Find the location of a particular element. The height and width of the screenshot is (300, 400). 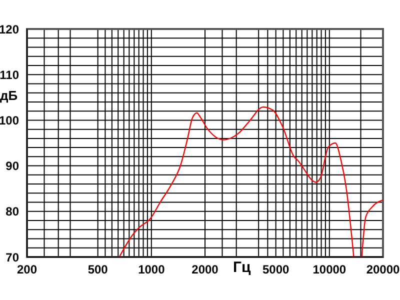

y-tick-label: 70 is located at coordinates (13, 257).